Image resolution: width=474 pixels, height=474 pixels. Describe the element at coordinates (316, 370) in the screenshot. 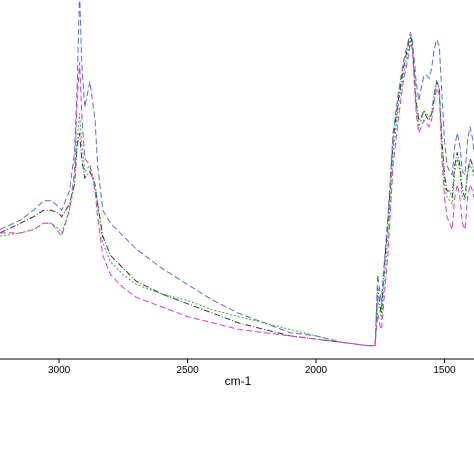

I see `x-tick-label: 2000` at that location.